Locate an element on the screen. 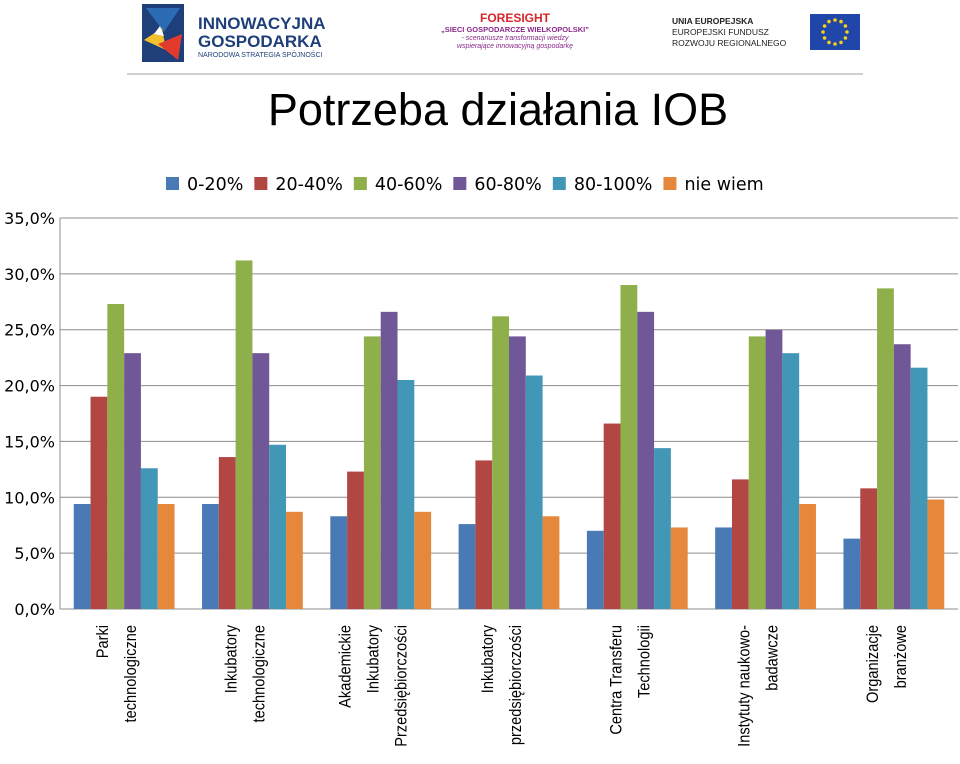 The width and height of the screenshot is (960, 764). chart-title: Potrzeba działania IOB is located at coordinates (498, 109).